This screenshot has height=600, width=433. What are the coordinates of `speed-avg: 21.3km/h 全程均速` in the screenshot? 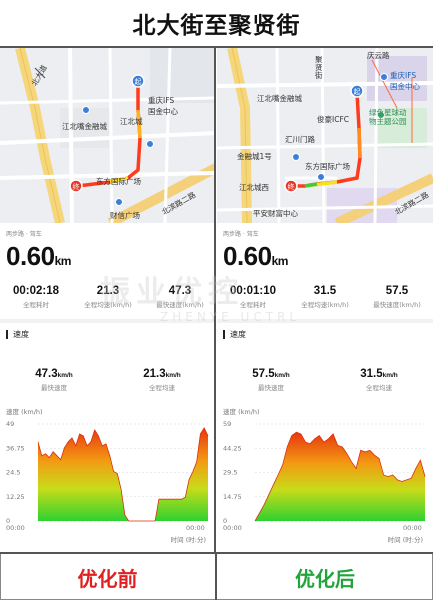 It's located at (162, 380).